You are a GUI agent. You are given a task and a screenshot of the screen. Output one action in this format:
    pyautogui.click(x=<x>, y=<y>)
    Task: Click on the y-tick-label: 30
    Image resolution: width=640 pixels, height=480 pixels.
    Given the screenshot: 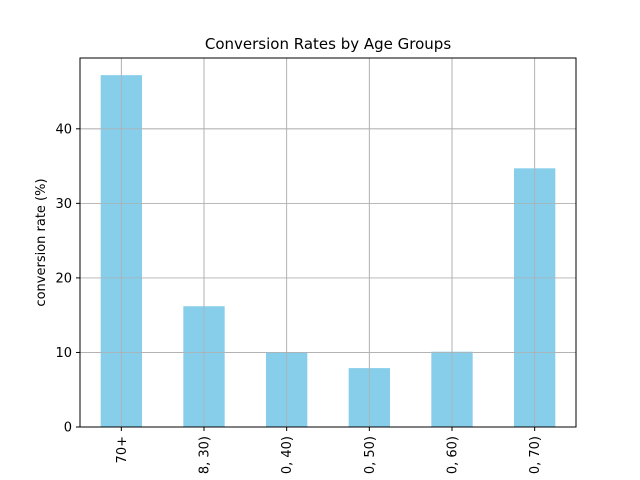 What is the action you would take?
    pyautogui.click(x=63, y=204)
    